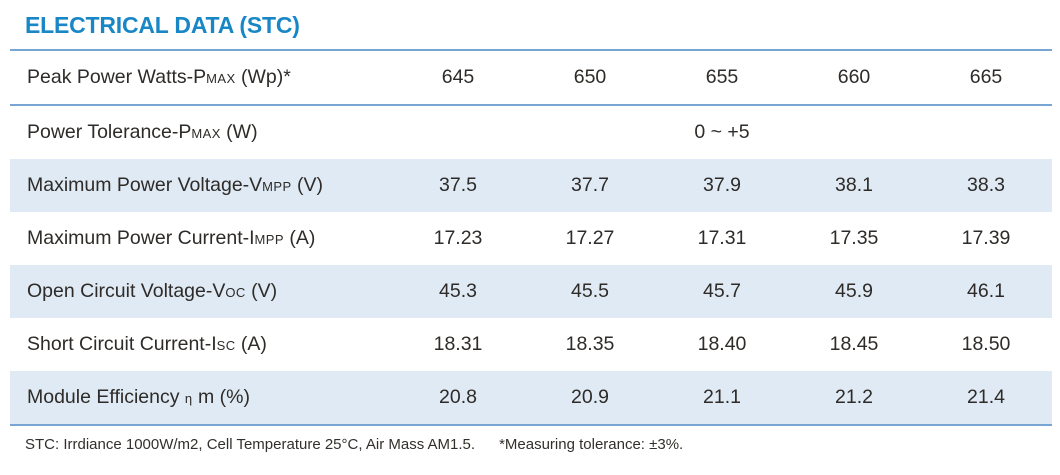 The image size is (1060, 475). I want to click on row-label: Maximum Power Voltage-VMPP (V), so click(201, 185).